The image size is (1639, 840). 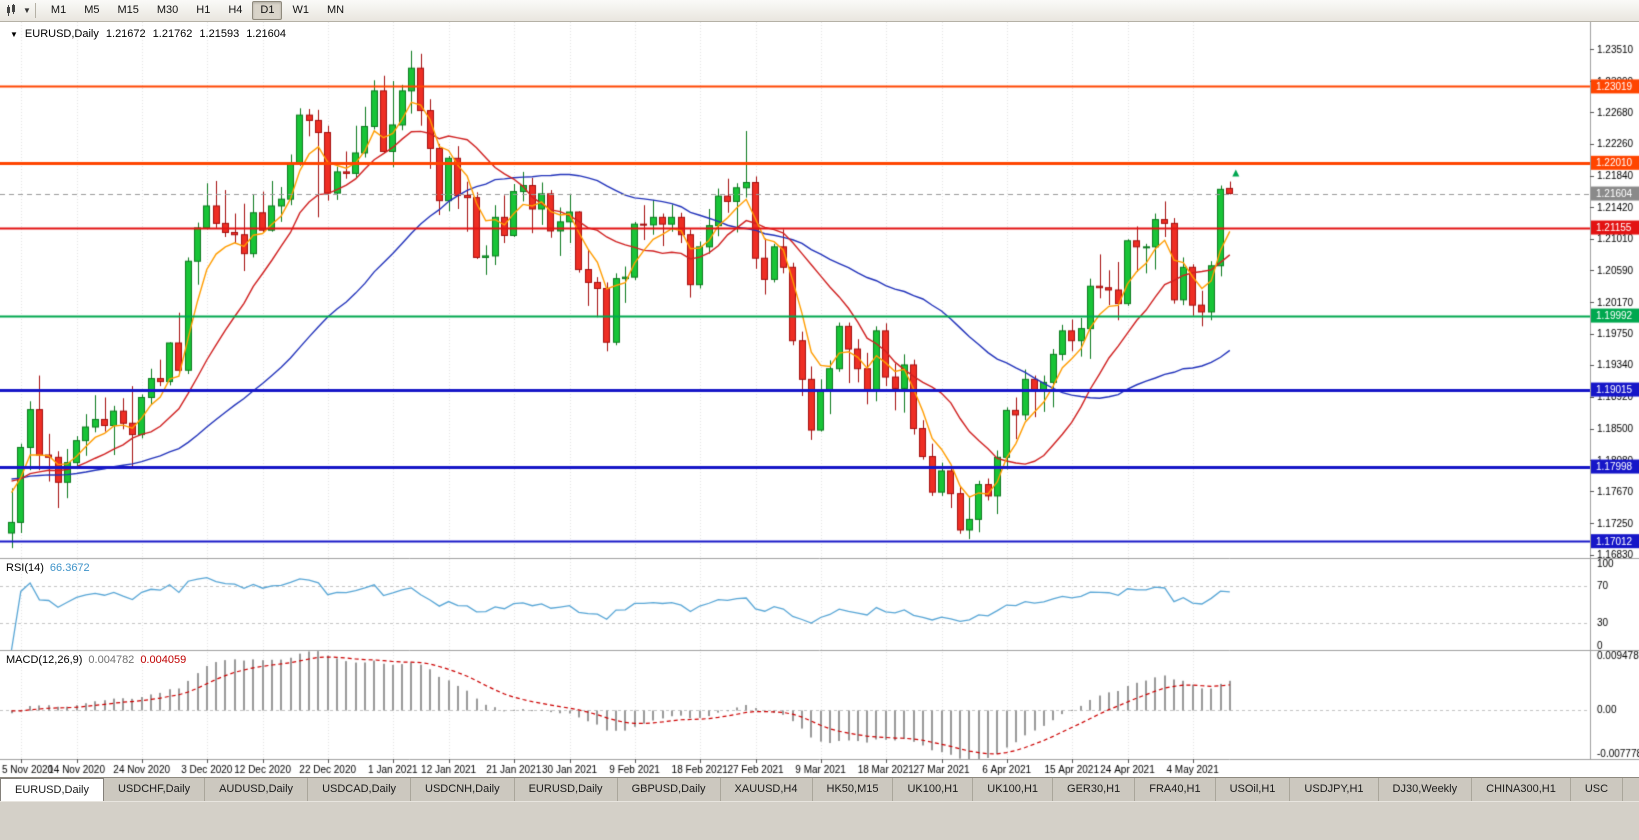 I want to click on status-strip, so click(x=819, y=820).